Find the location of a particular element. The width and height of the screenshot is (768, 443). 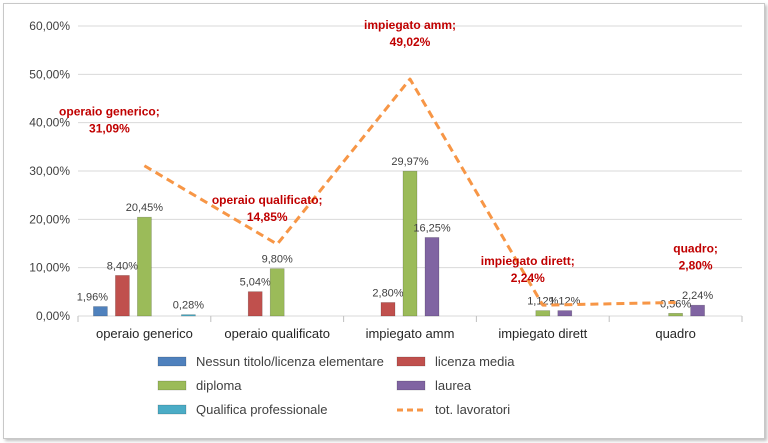

y-tick-label: 40,00% is located at coordinates (49, 123).